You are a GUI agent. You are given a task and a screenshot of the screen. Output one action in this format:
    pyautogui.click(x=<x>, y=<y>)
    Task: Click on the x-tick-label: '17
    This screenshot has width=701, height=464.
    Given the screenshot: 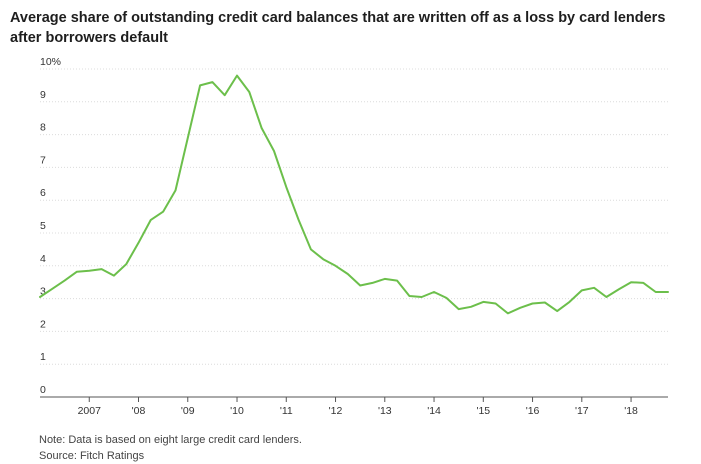 What is the action you would take?
    pyautogui.click(x=582, y=411)
    